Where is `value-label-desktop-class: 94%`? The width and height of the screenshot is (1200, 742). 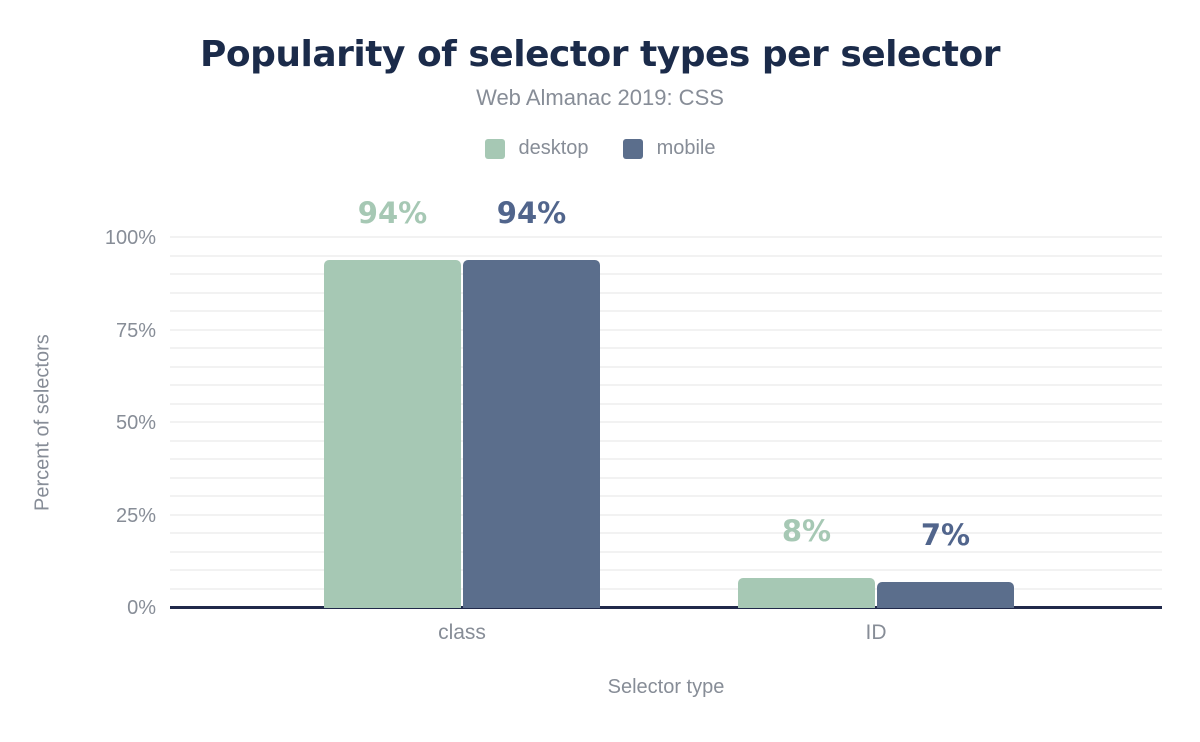
value-label-desktop-class: 94% is located at coordinates (392, 213).